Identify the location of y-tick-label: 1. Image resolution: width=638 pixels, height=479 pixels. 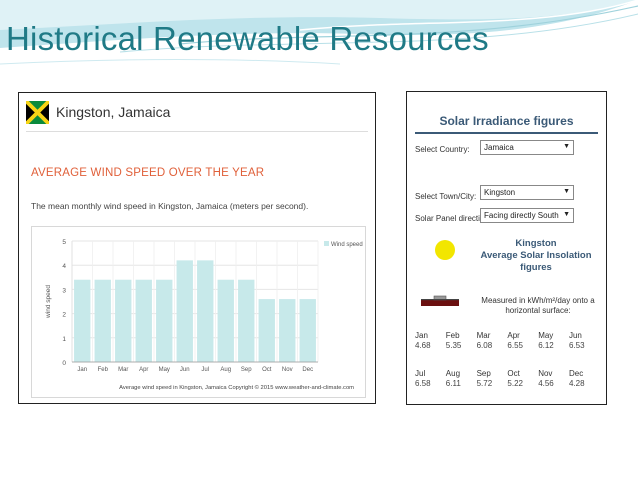
(64, 339).